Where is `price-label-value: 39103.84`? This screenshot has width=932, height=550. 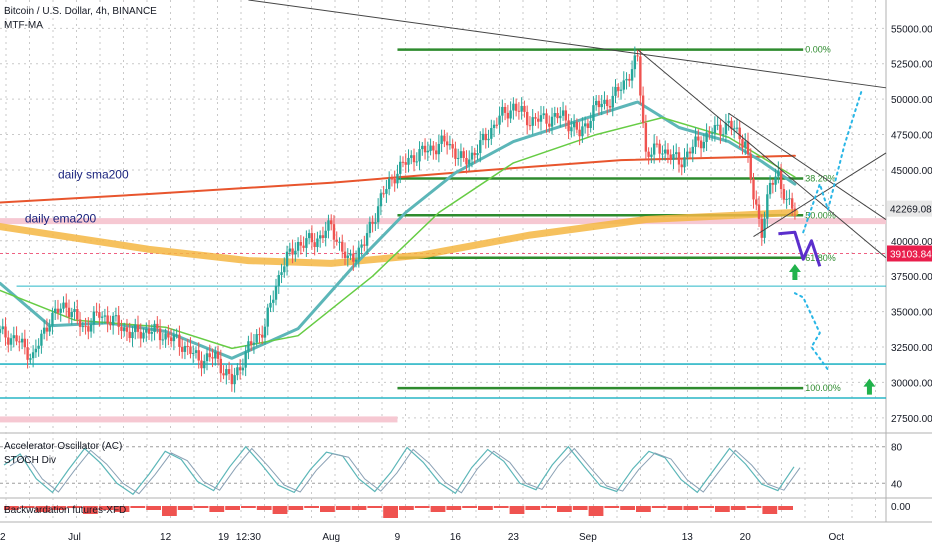
price-label-value: 39103.84 is located at coordinates (911, 254).